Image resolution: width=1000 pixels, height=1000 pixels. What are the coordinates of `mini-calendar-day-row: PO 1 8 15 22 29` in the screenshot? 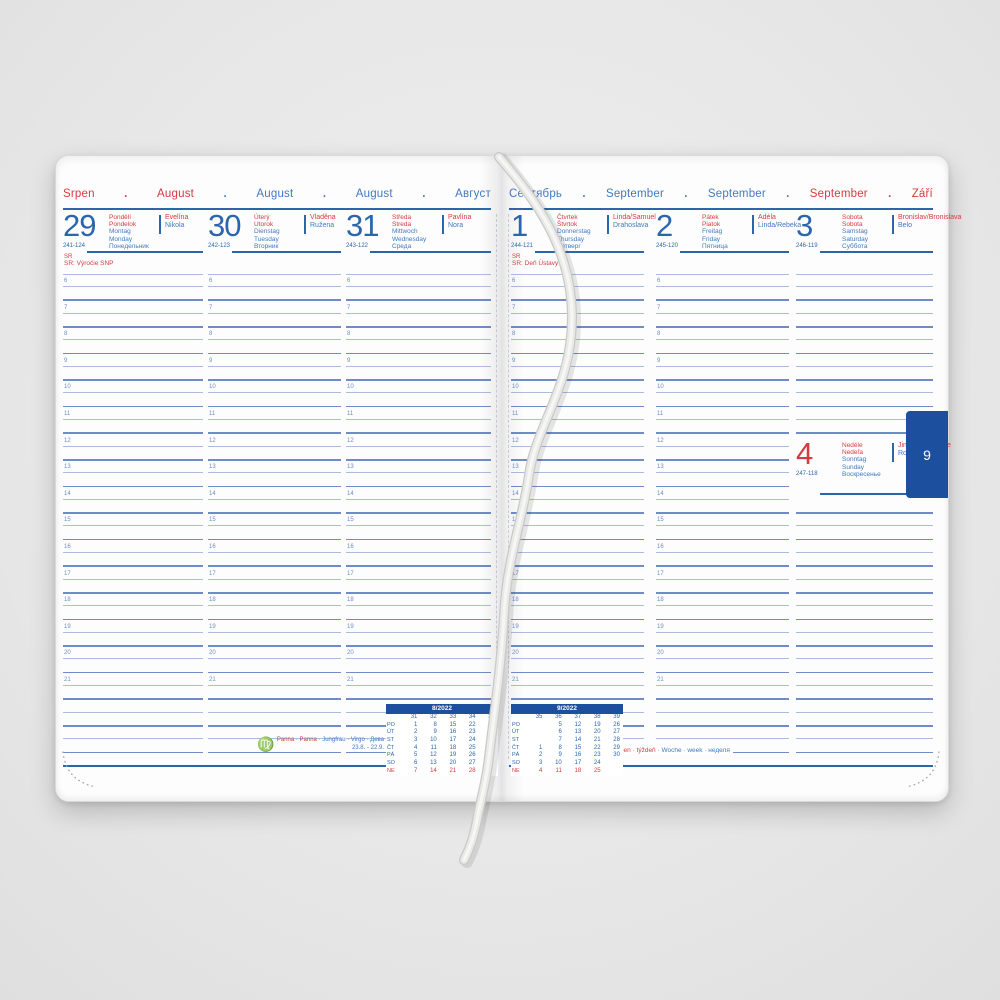 It's located at (442, 726).